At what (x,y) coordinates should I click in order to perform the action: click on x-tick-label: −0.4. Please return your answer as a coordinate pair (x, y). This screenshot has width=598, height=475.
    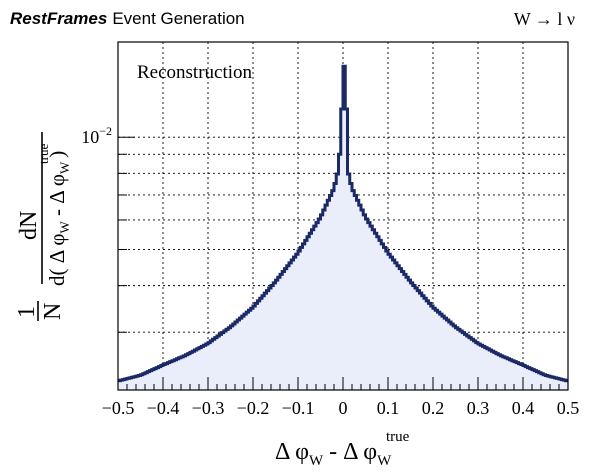
    Looking at the image, I should click on (163, 408).